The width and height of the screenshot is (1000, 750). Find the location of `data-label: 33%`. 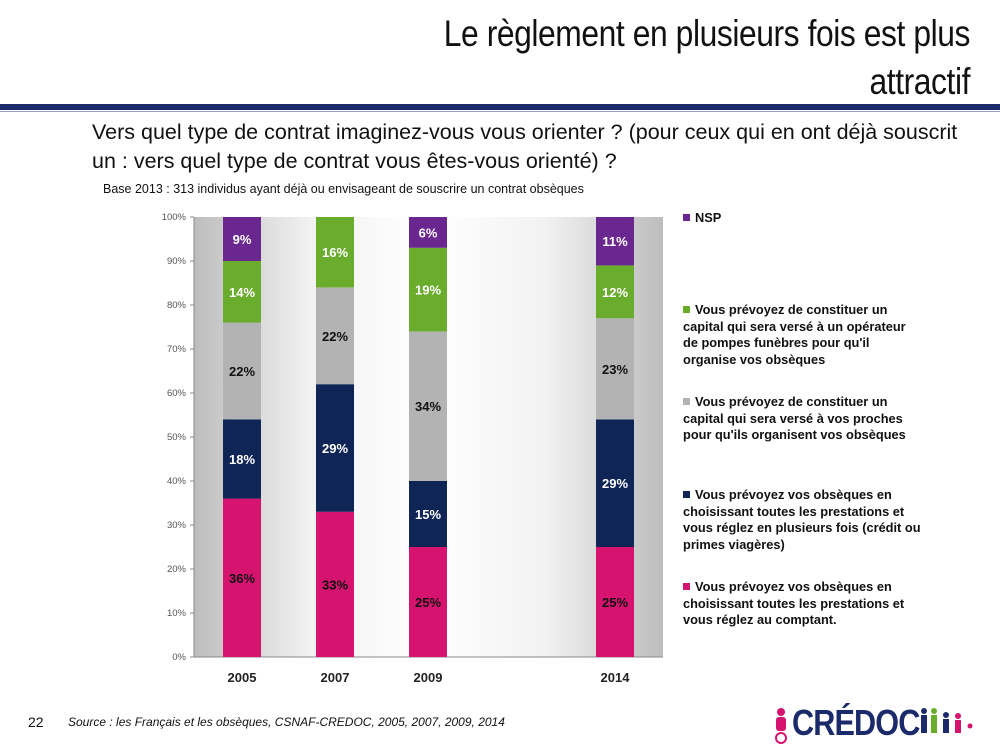

data-label: 33% is located at coordinates (335, 584).